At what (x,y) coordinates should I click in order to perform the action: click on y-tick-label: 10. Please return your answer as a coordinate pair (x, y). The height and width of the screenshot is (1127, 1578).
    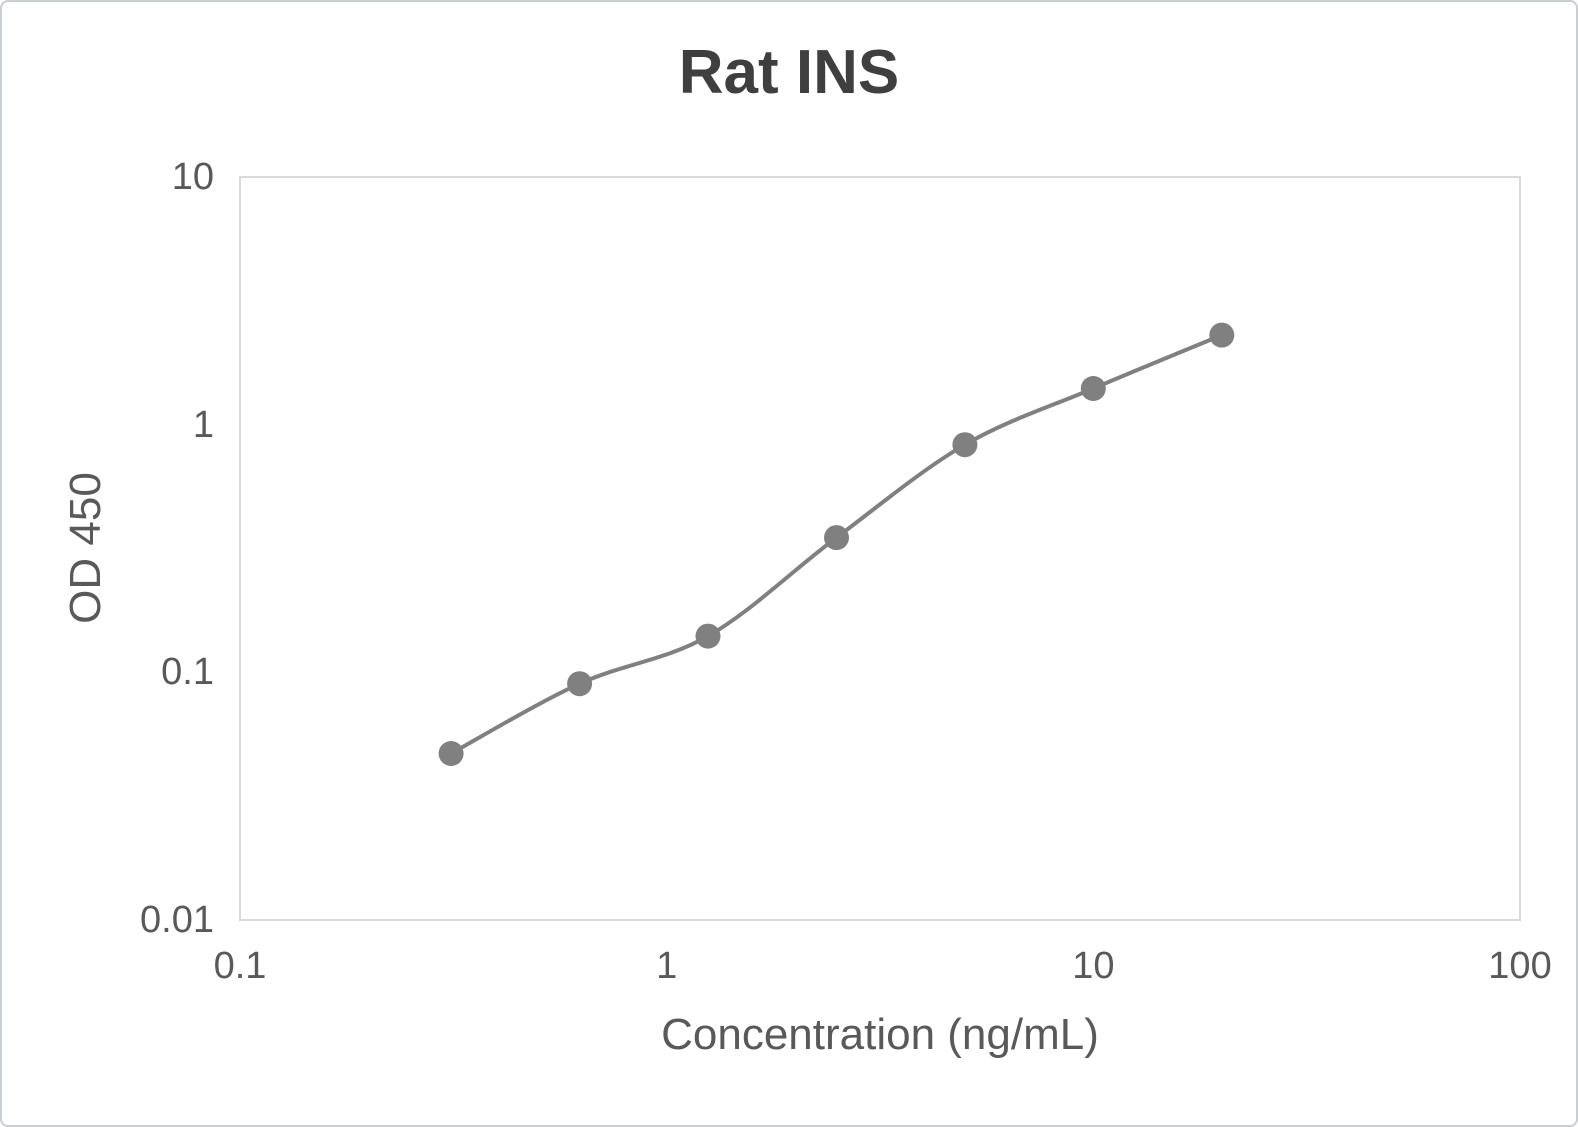
    Looking at the image, I should click on (192, 177).